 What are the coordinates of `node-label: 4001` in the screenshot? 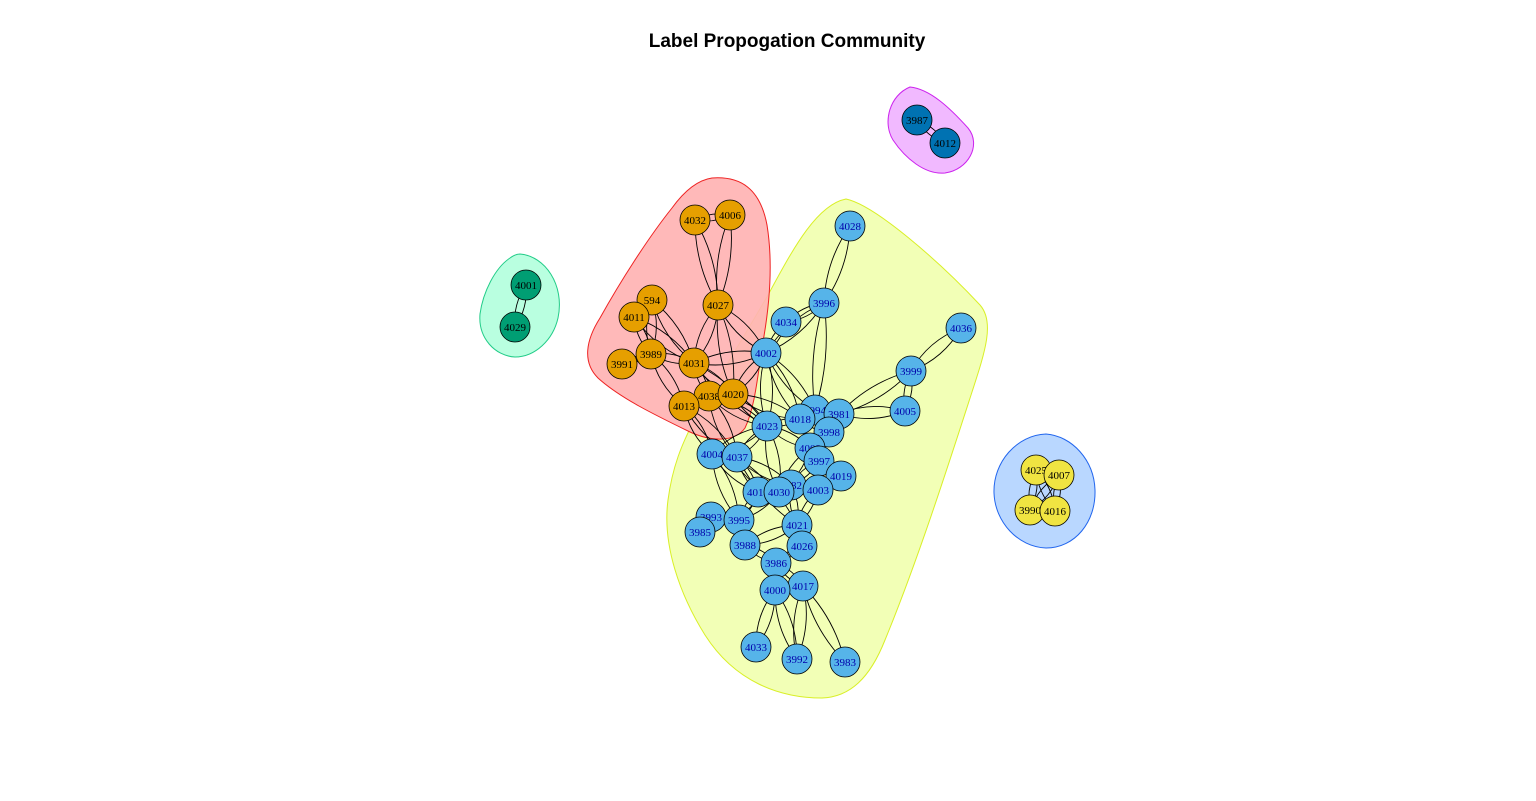 It's located at (526, 286).